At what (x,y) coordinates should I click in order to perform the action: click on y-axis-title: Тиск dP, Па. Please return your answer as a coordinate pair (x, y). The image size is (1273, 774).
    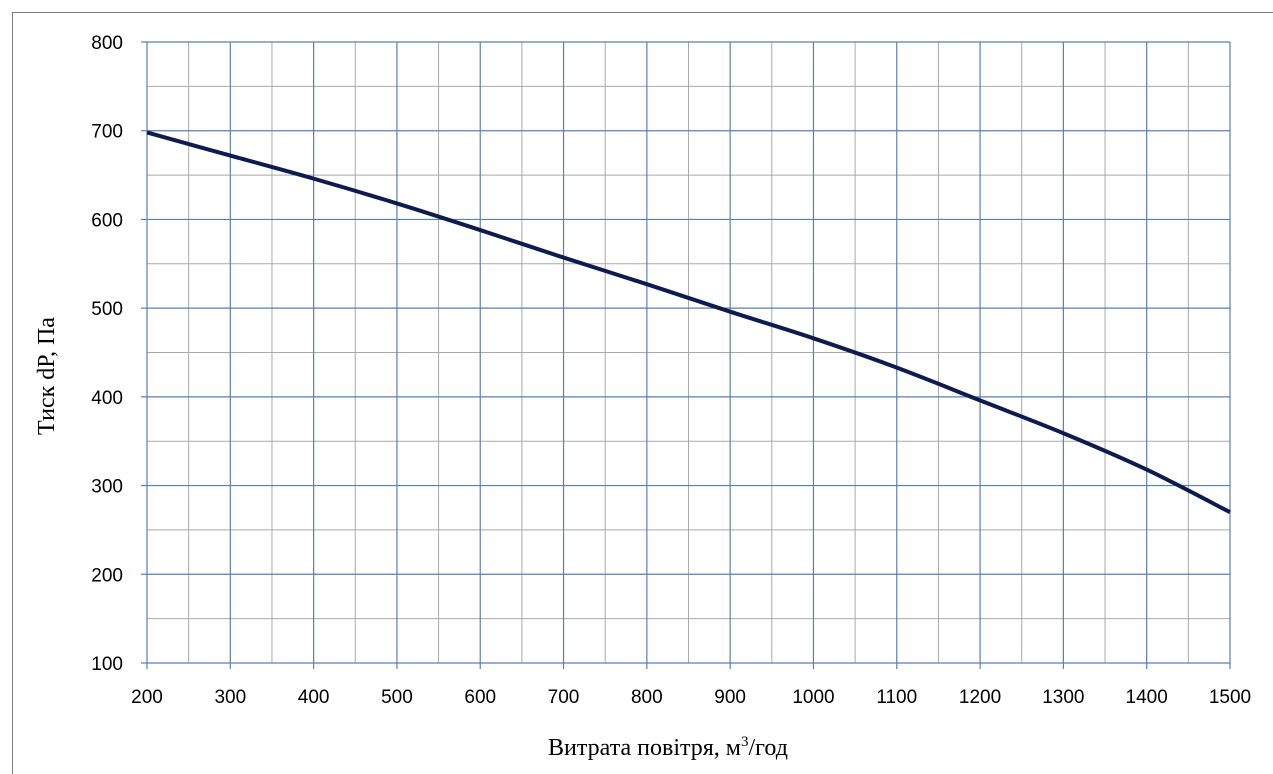
    Looking at the image, I should click on (47, 376).